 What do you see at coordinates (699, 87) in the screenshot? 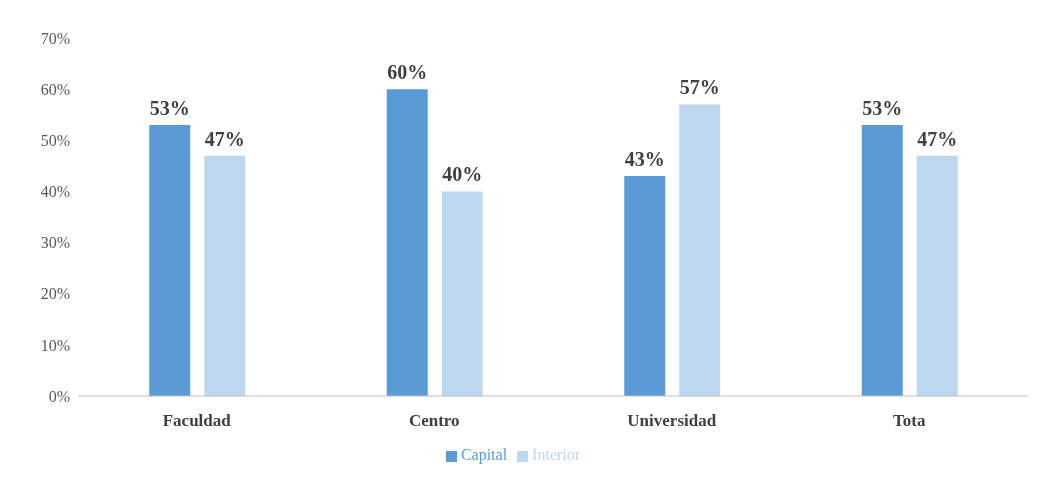
I see `data-label: 57%` at bounding box center [699, 87].